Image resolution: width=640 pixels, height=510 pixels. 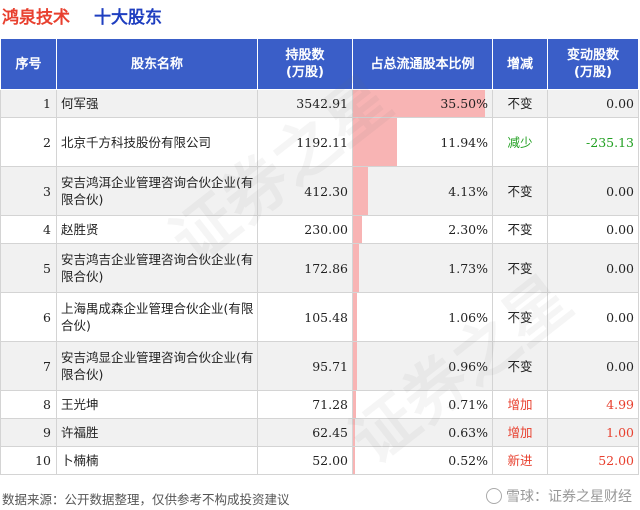 What do you see at coordinates (157, 432) in the screenshot?
I see `shareholder-name: 许福胜` at bounding box center [157, 432].